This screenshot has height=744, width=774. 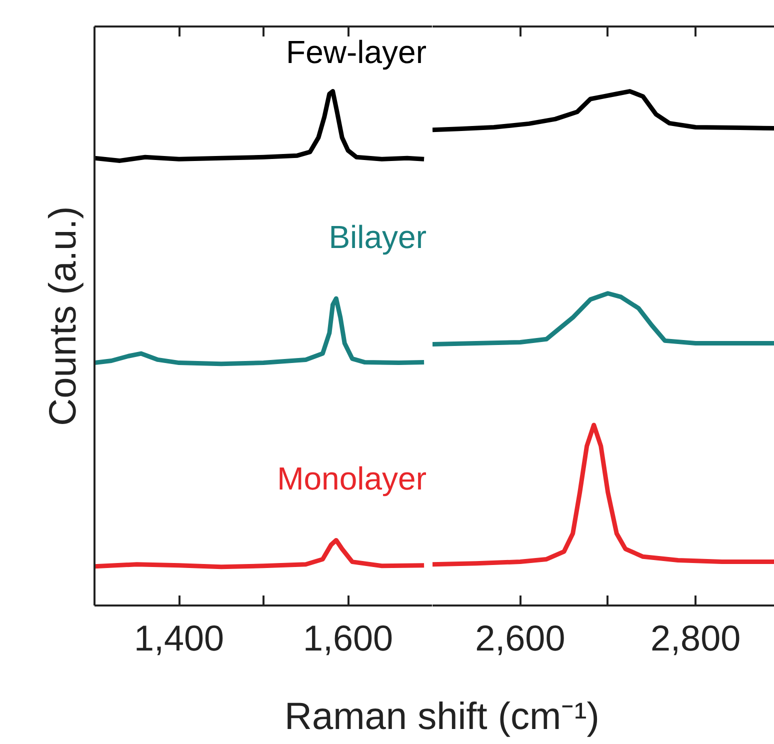 I want to click on y-axis-title: Counts (a.u.), so click(x=63, y=316).